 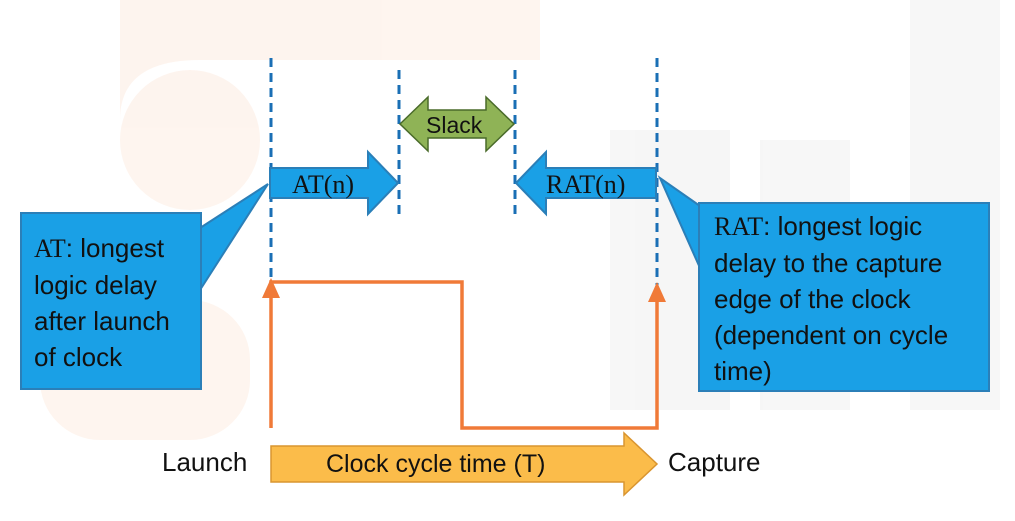 What do you see at coordinates (714, 462) in the screenshot?
I see `capture-label: Capture` at bounding box center [714, 462].